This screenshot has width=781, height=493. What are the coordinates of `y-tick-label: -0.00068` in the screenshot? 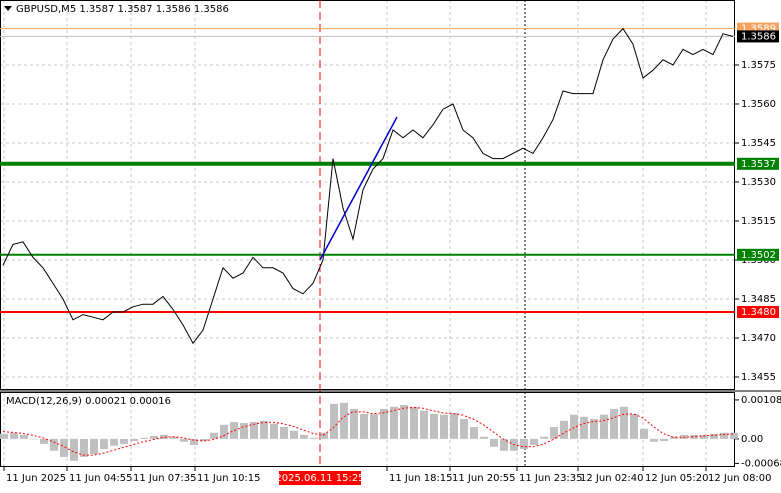 It's located at (761, 463).